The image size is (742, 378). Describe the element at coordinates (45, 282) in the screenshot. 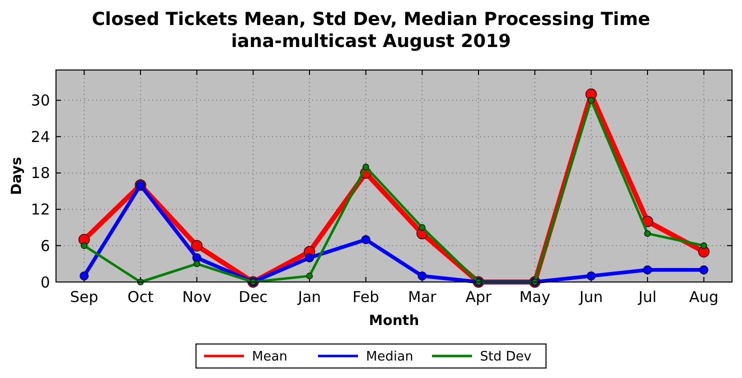

I see `y-tick-label: 0` at that location.